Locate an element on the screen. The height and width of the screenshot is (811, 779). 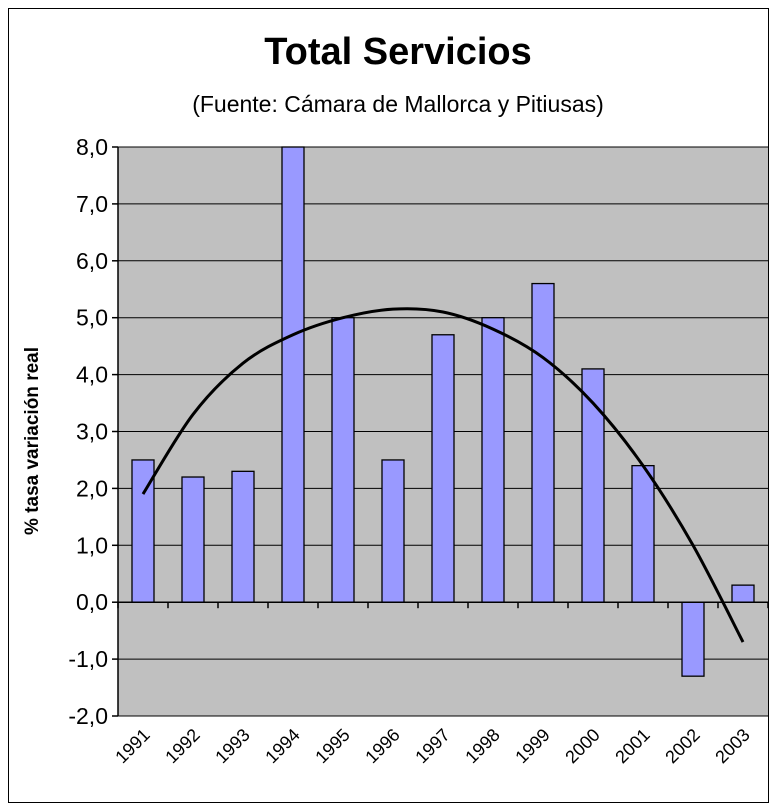
bar-1999 is located at coordinates (543, 442).